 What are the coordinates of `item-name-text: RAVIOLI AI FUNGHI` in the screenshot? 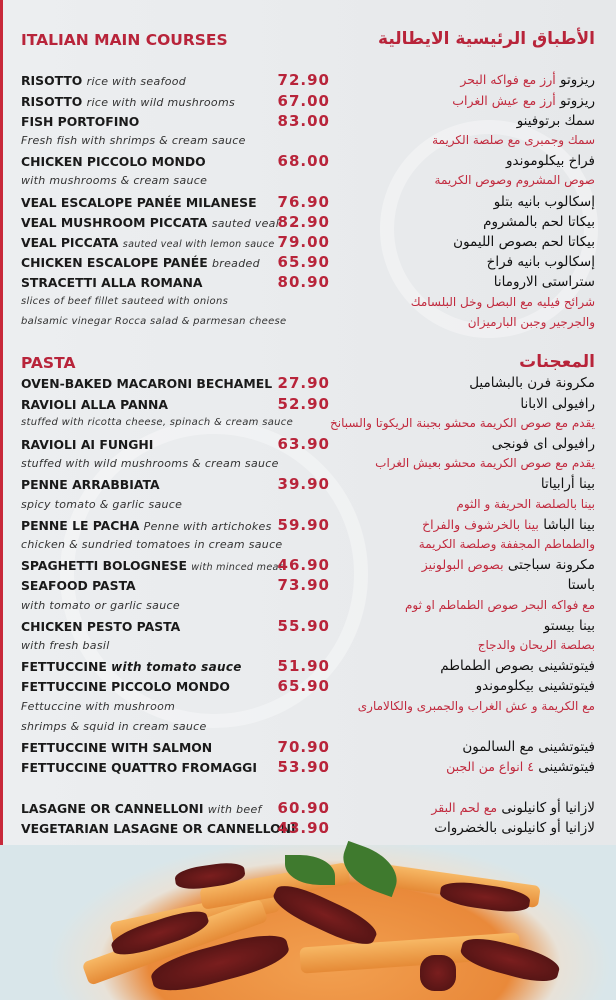 It's located at (87, 444).